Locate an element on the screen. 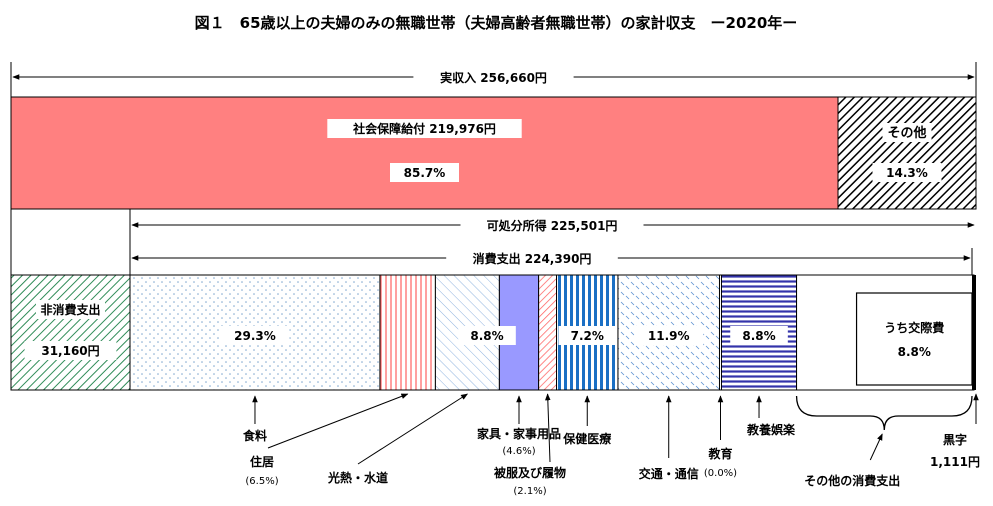 This screenshot has width=993, height=506. callout-clothing-sub: (2.1%) is located at coordinates (529, 491).